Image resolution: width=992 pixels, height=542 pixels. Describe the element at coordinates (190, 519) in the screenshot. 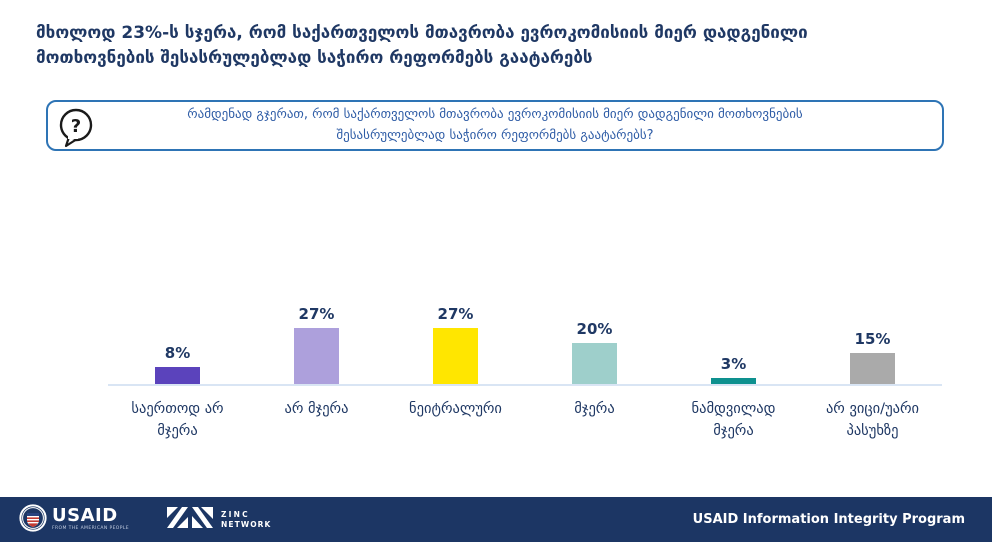

I see `zinc-zn-icon` at that location.